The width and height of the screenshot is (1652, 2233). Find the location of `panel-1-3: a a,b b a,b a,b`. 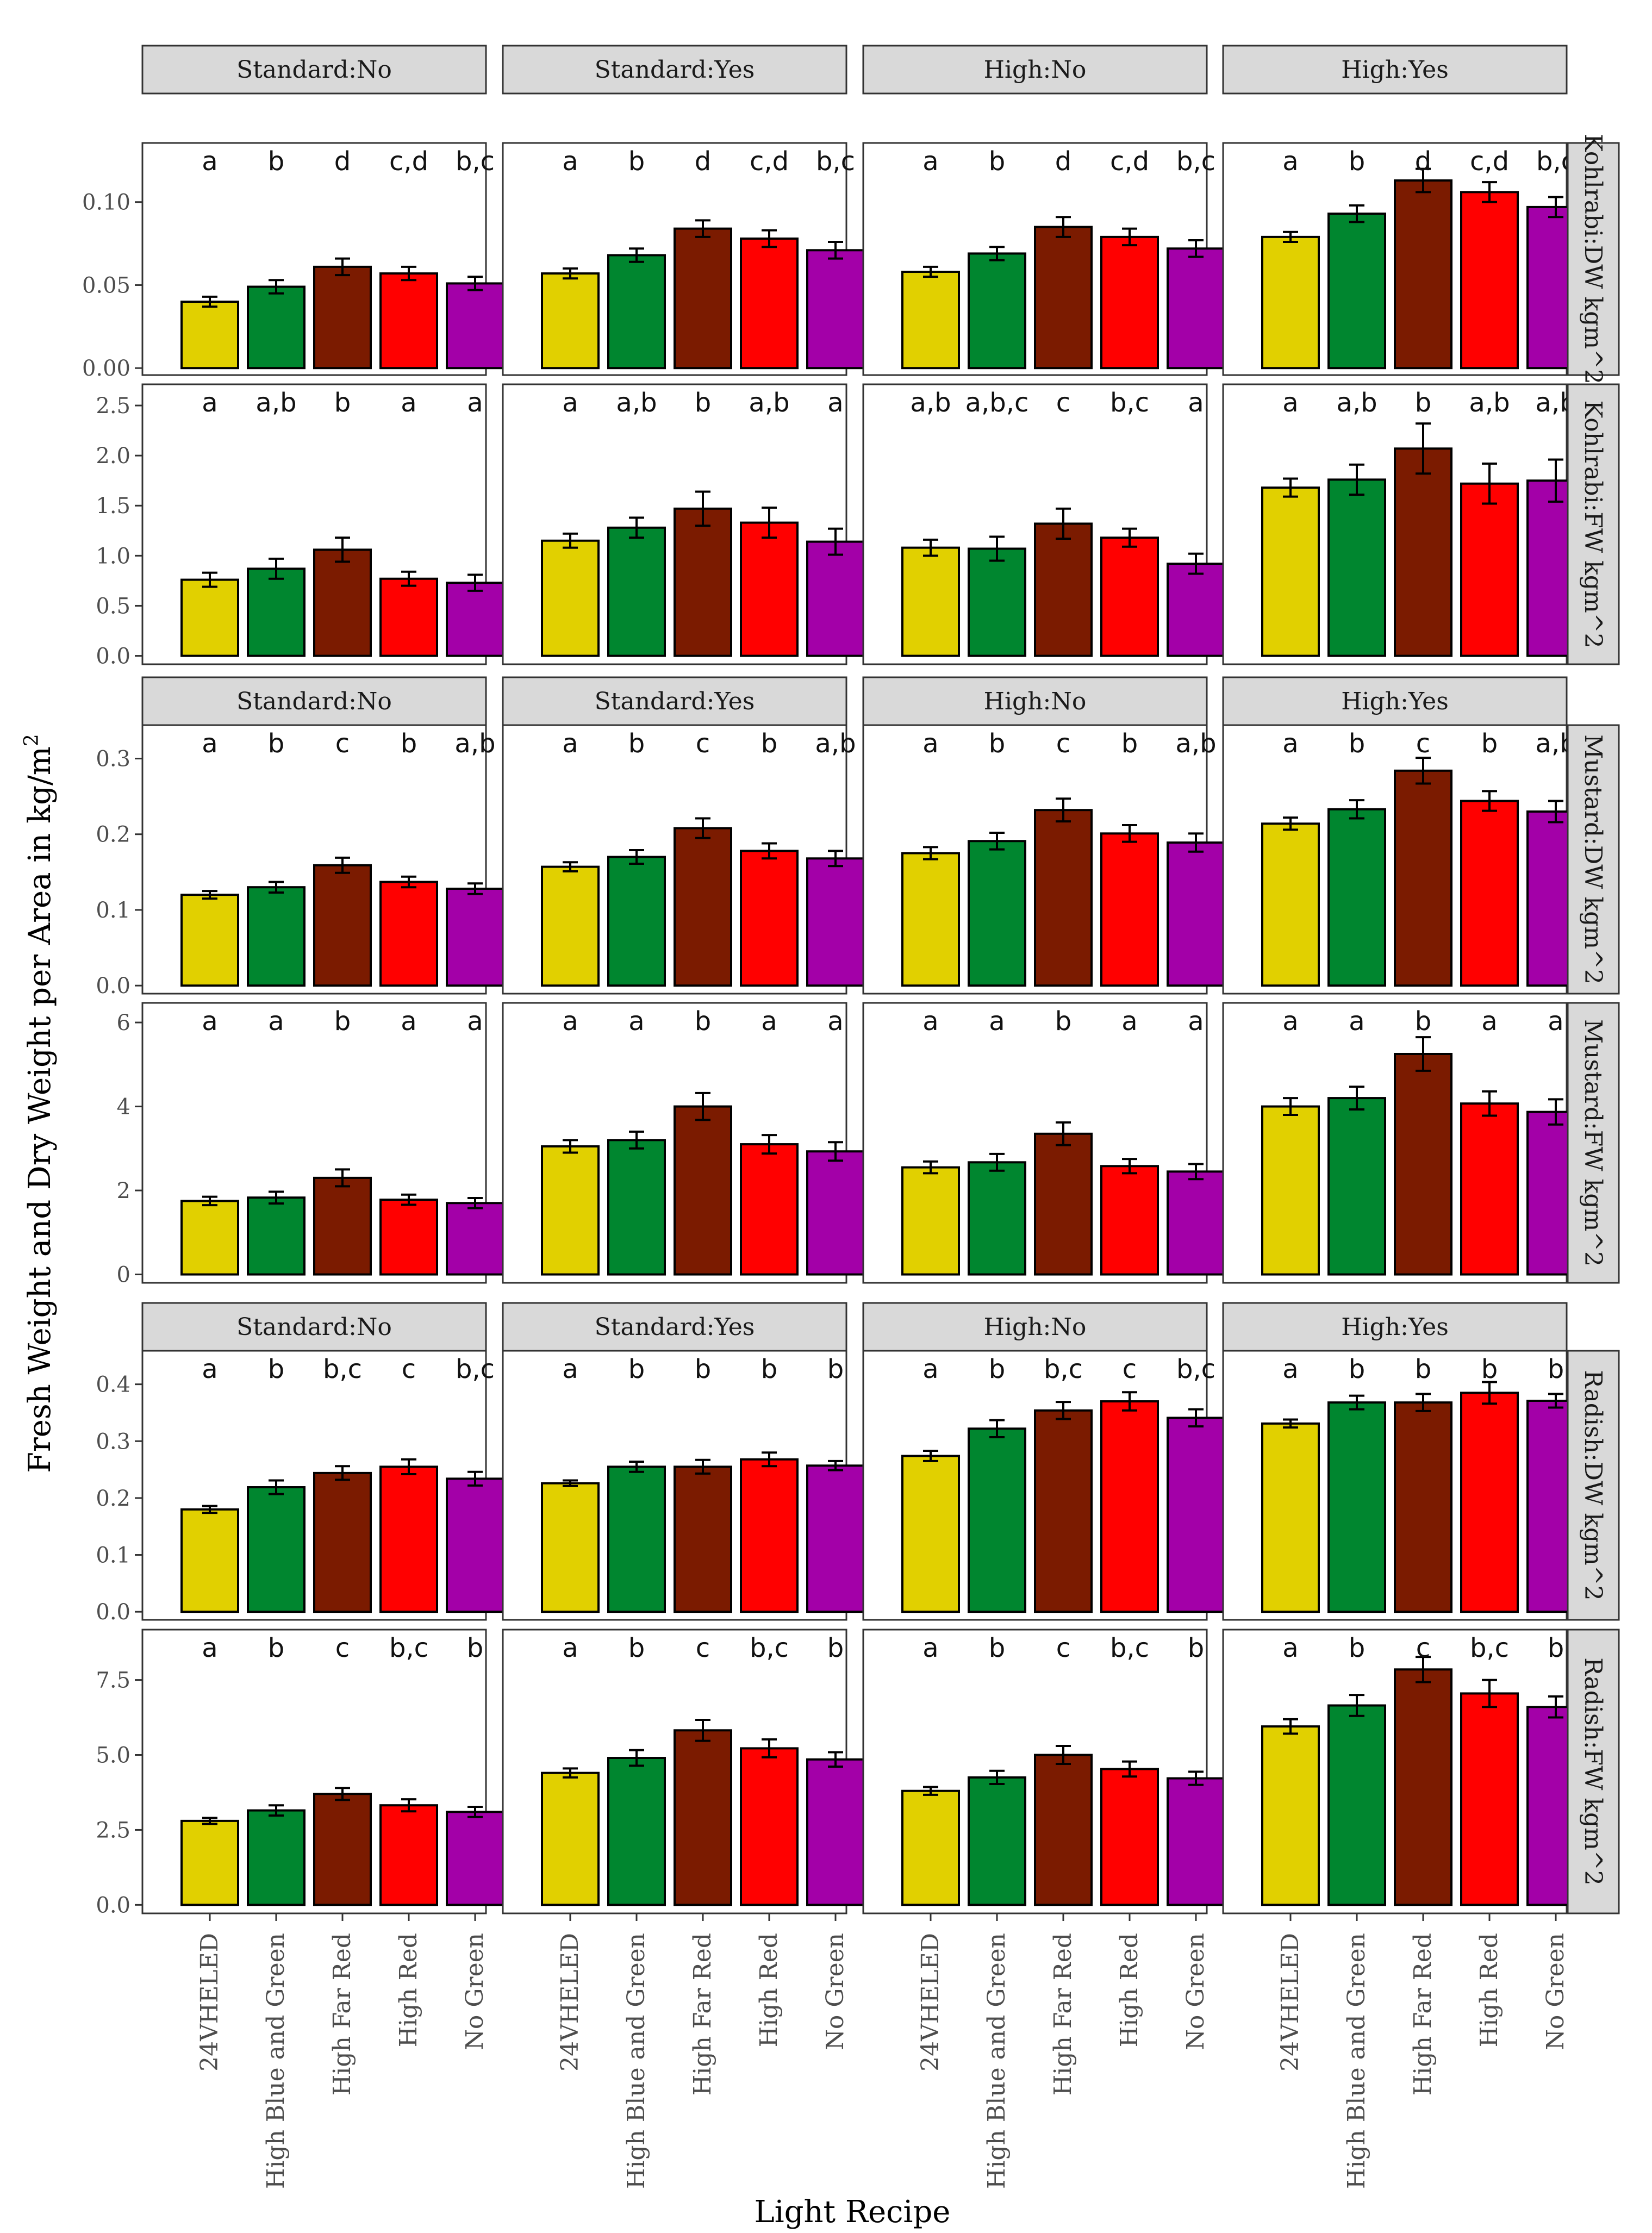

panel-1-3: a a,b b a,b a,b is located at coordinates (1403, 524).